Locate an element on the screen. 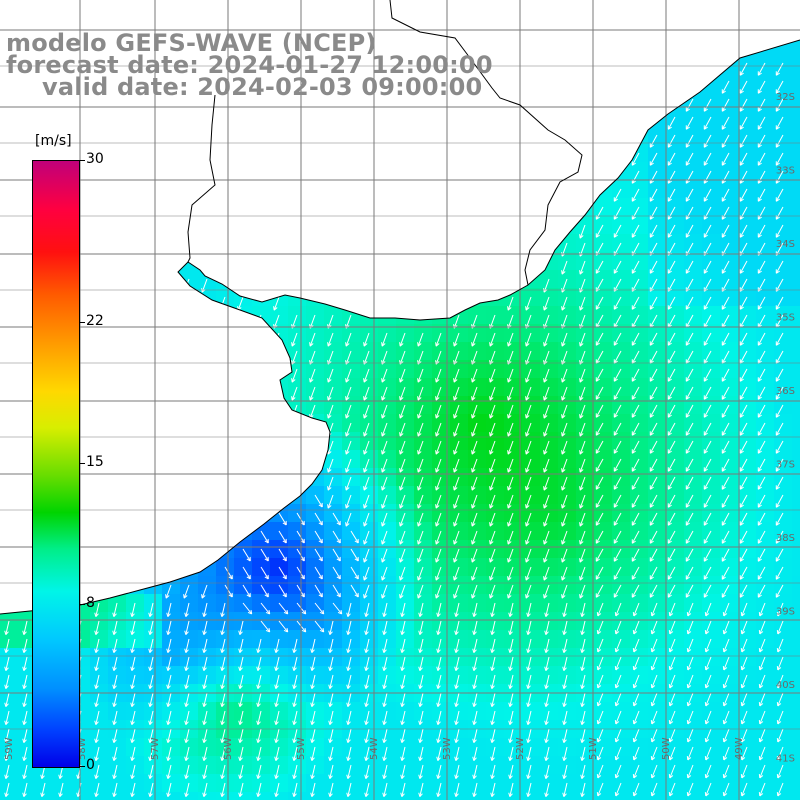 The height and width of the screenshot is (800, 800). latitude-label: 36S is located at coordinates (785, 391).